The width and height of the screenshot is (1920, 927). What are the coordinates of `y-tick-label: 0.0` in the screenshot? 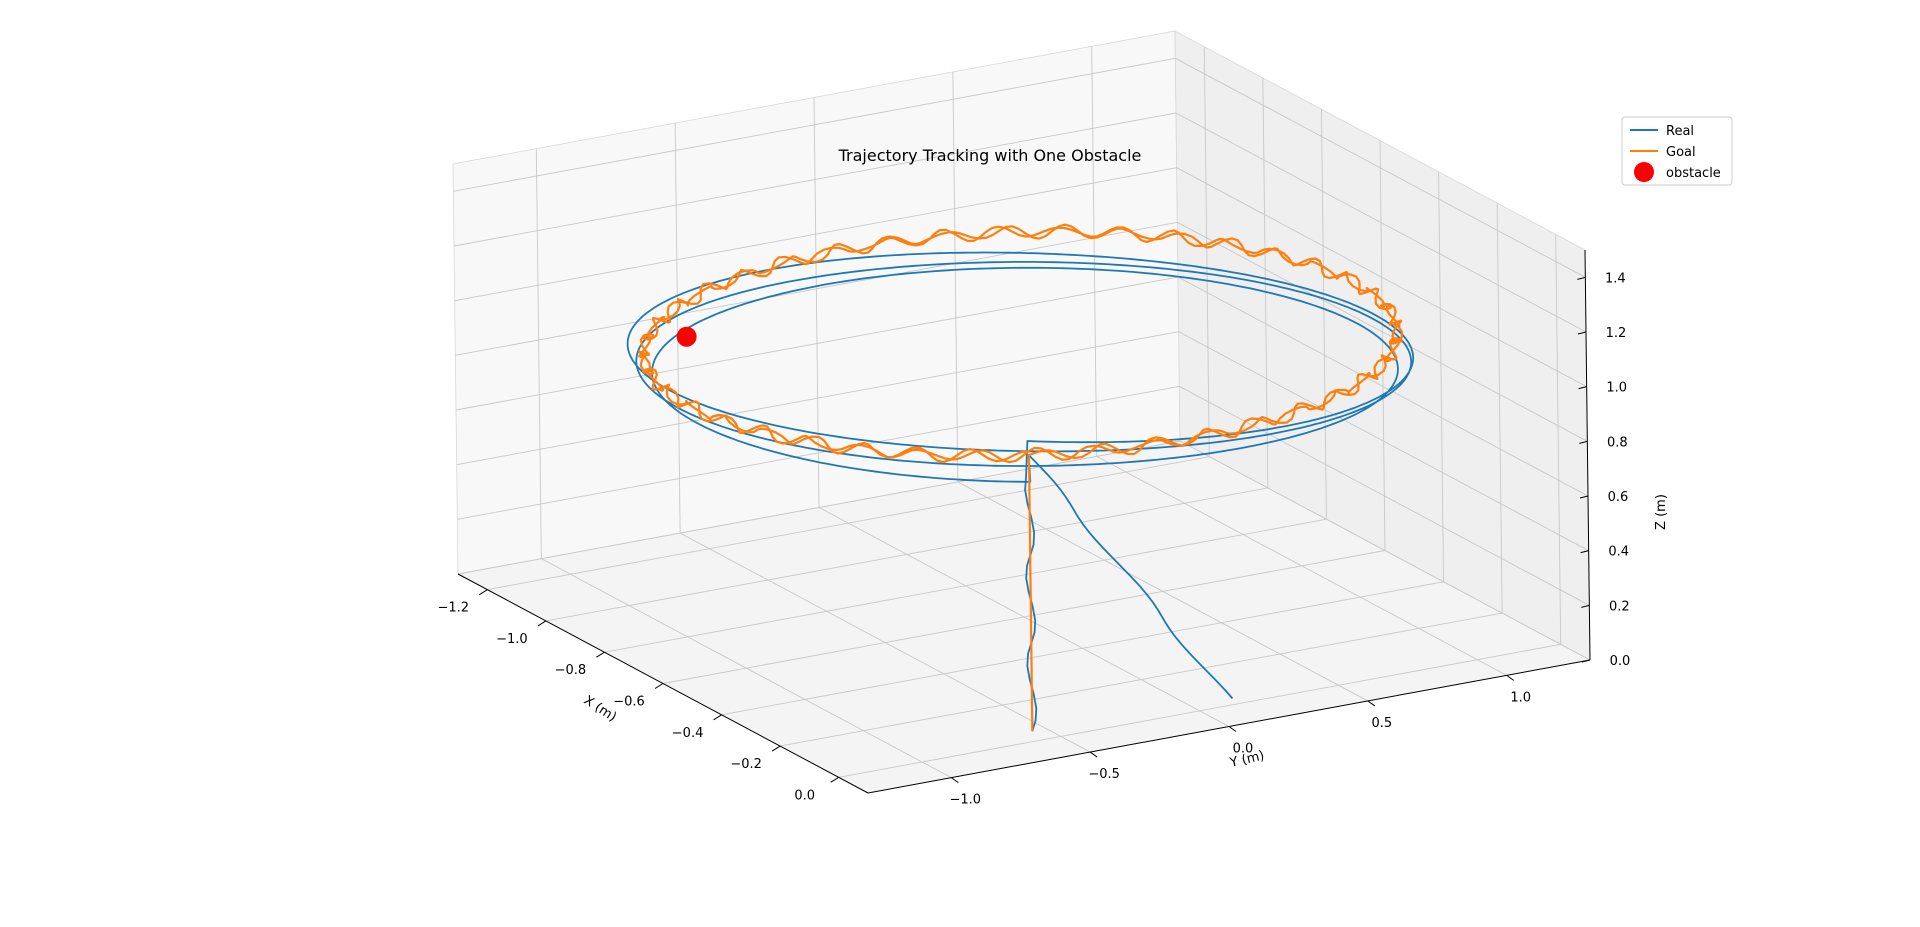 It's located at (1243, 749).